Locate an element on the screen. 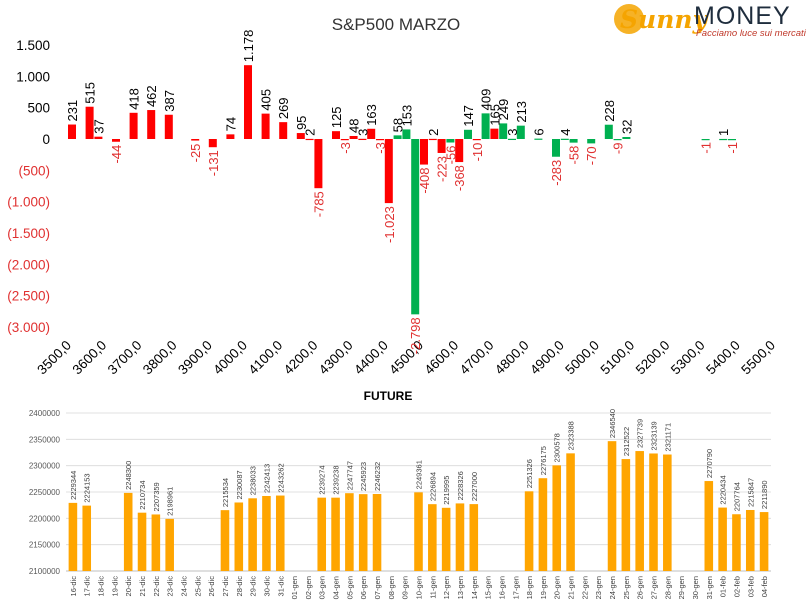  data-label: -408 is located at coordinates (424, 181).